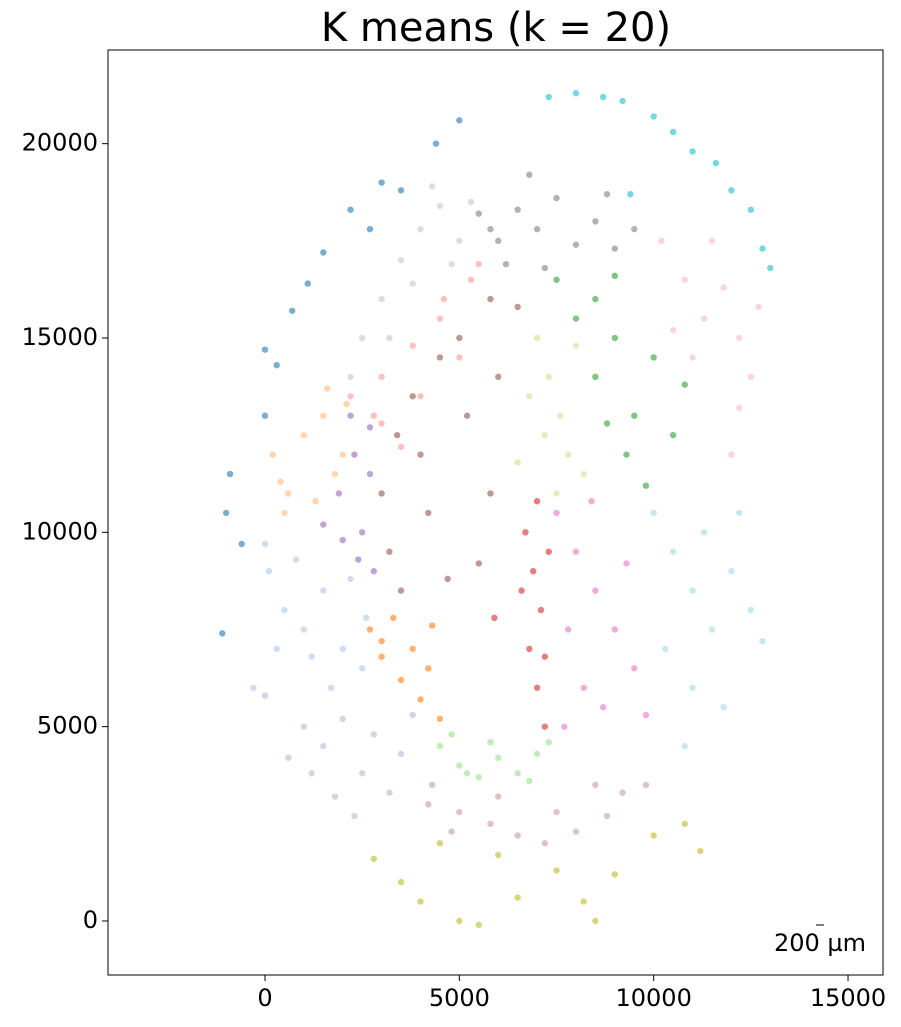 The image size is (901, 1027). Describe the element at coordinates (654, 998) in the screenshot. I see `x-tick-label: 10000` at that location.